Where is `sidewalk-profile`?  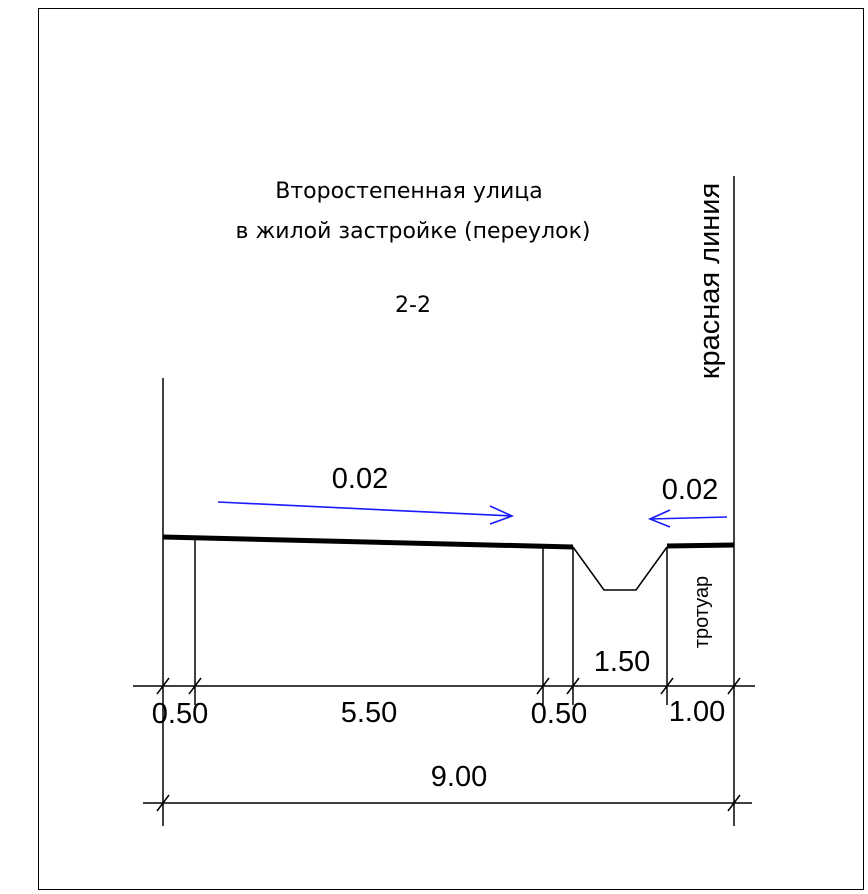
sidewalk-profile is located at coordinates (700, 545).